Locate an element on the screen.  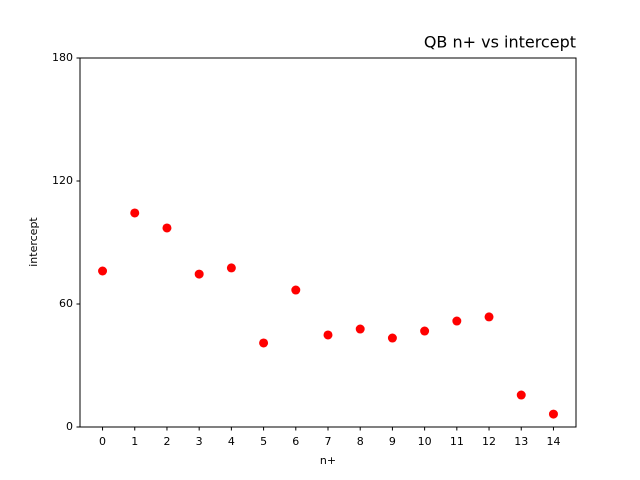
x-tick-label: 13 is located at coordinates (521, 441).